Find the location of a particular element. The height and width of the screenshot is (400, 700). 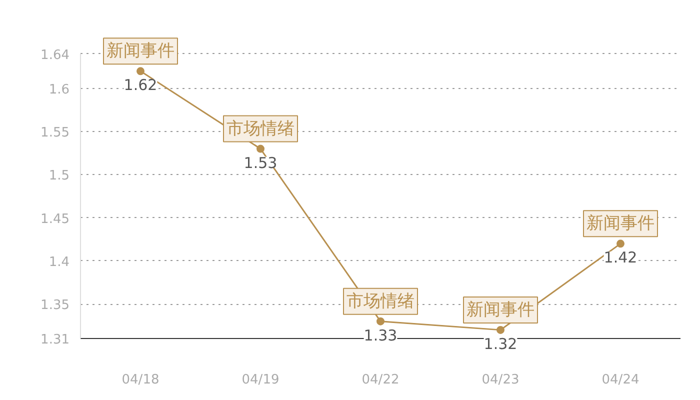

y-tick-label: 1.35 is located at coordinates (55, 306).